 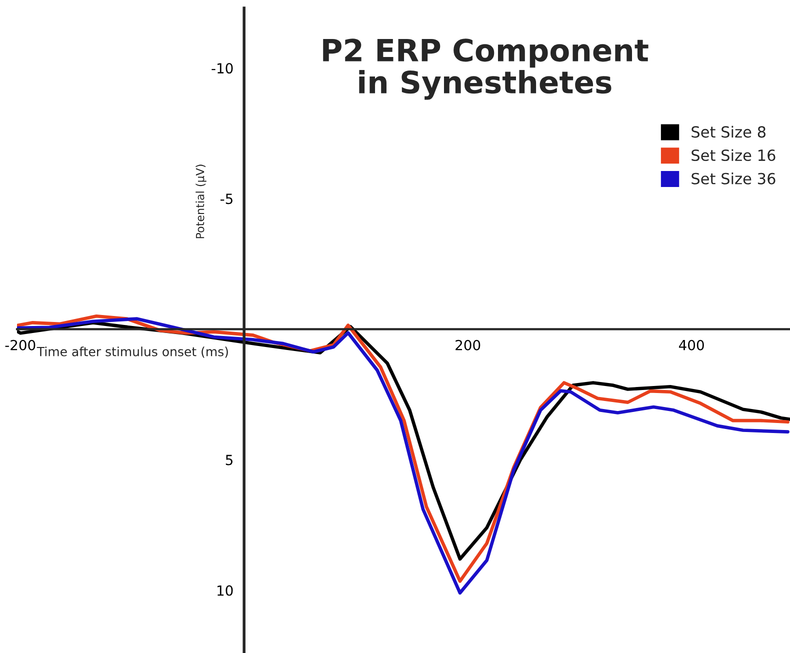 What do you see at coordinates (20, 345) in the screenshot?
I see `x-tick-label: -200` at bounding box center [20, 345].